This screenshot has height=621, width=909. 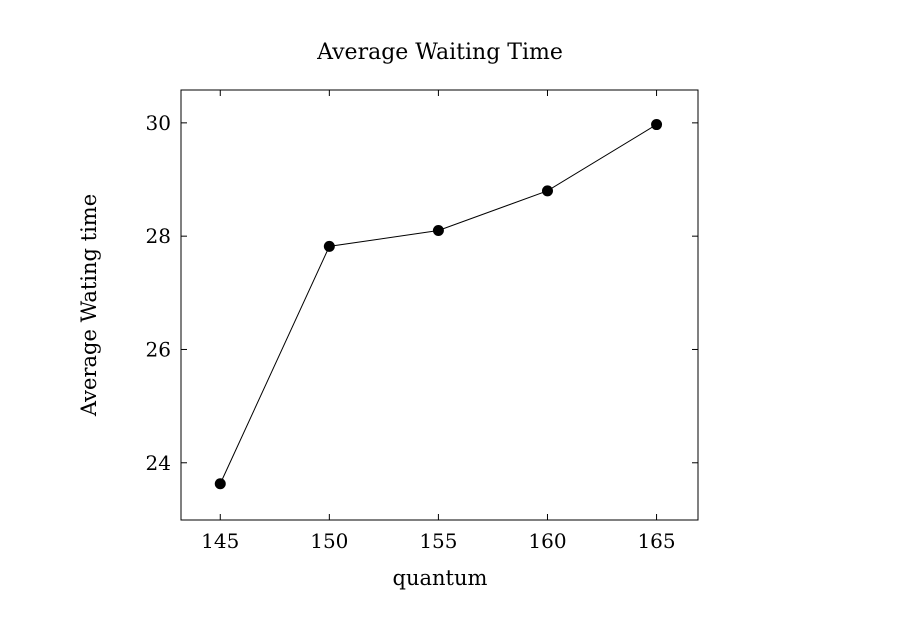 I want to click on y-tick-label: 30, so click(x=158, y=123).